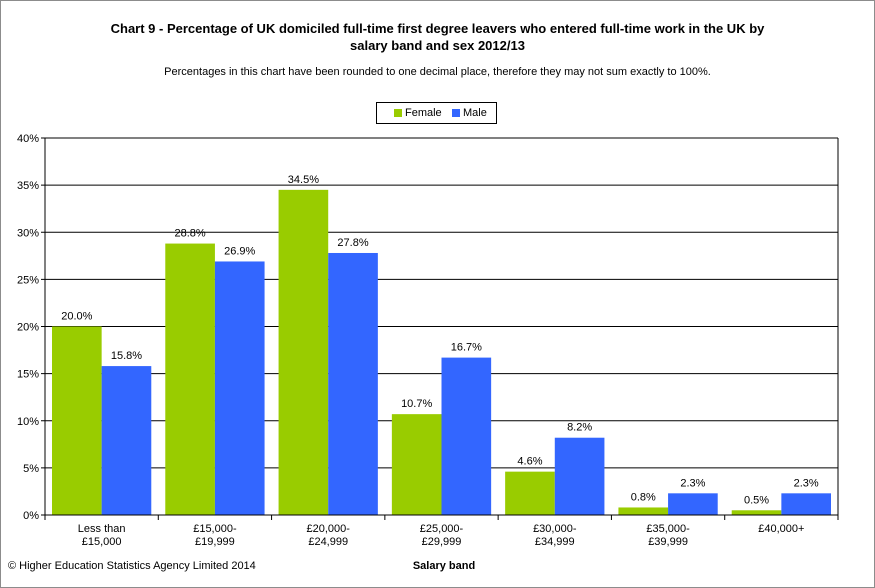  What do you see at coordinates (781, 529) in the screenshot?
I see `x-tick-label-6: £40,000+` at bounding box center [781, 529].